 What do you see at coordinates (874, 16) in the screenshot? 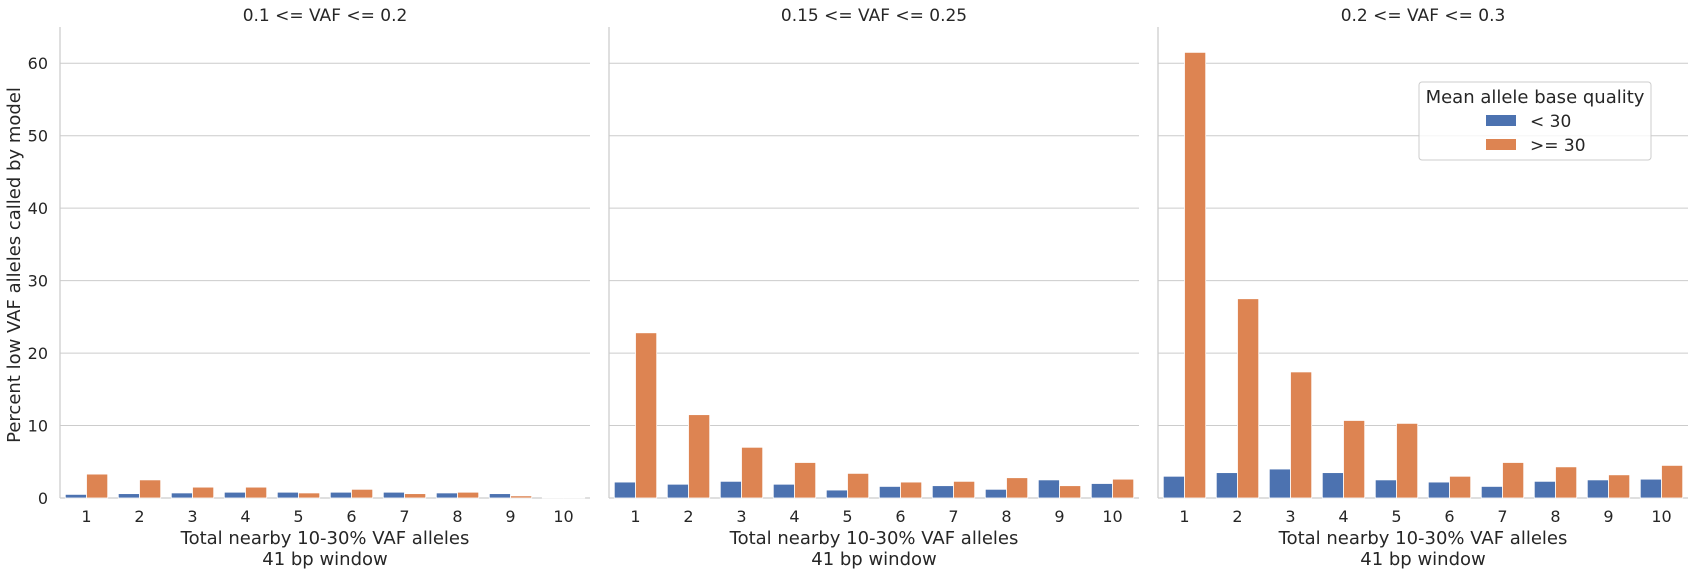
I see `panel-title: 0.15 <= VAF <= 0.25` at bounding box center [874, 16].